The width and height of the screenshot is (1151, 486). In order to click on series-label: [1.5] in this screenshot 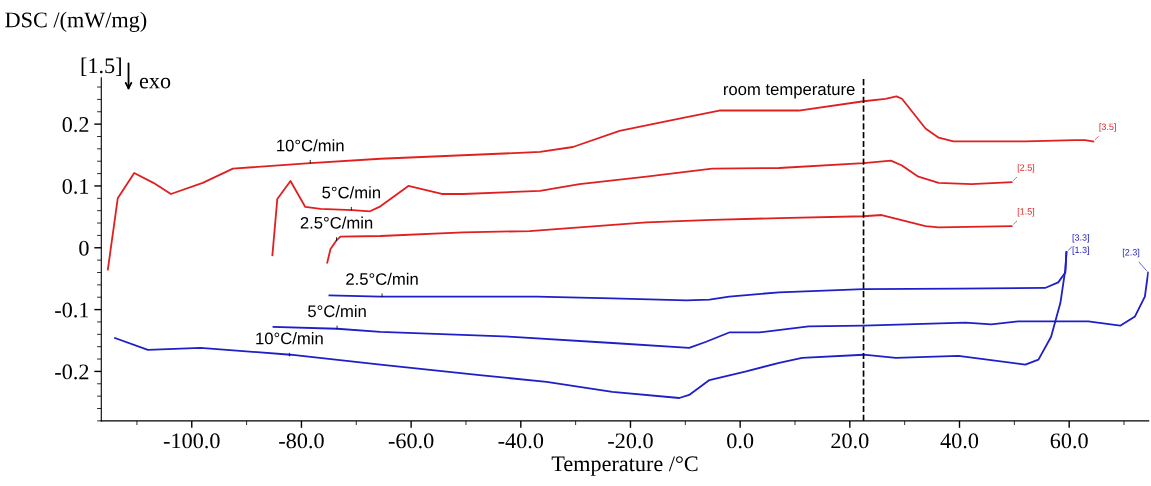, I will do `click(1026, 212)`.